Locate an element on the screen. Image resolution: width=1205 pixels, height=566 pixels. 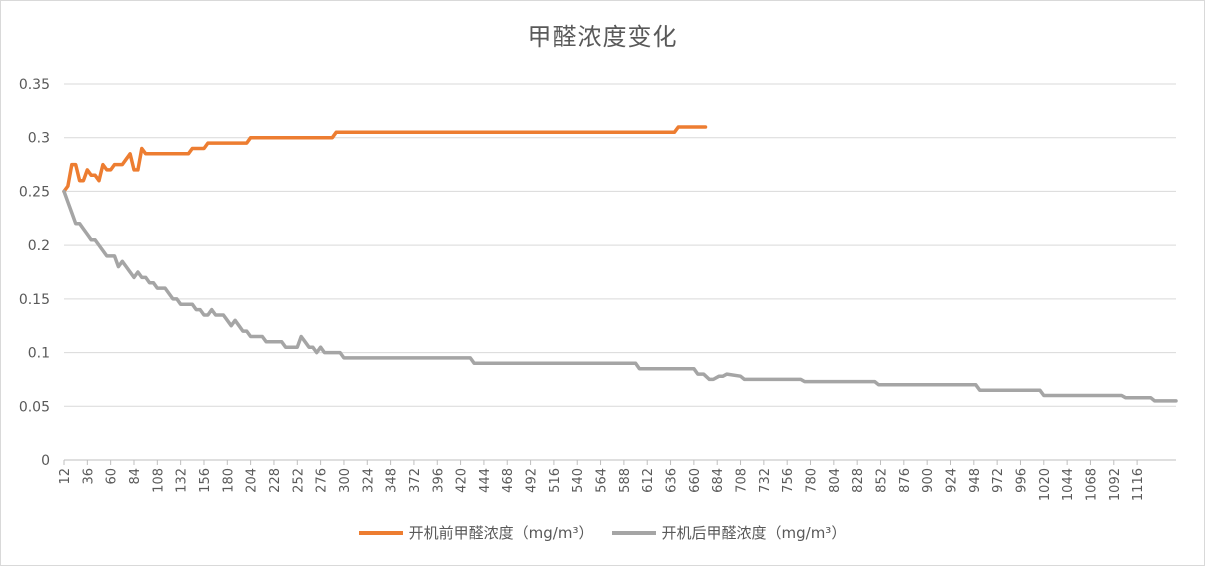
y-tick-label: 0.2 is located at coordinates (39, 246).